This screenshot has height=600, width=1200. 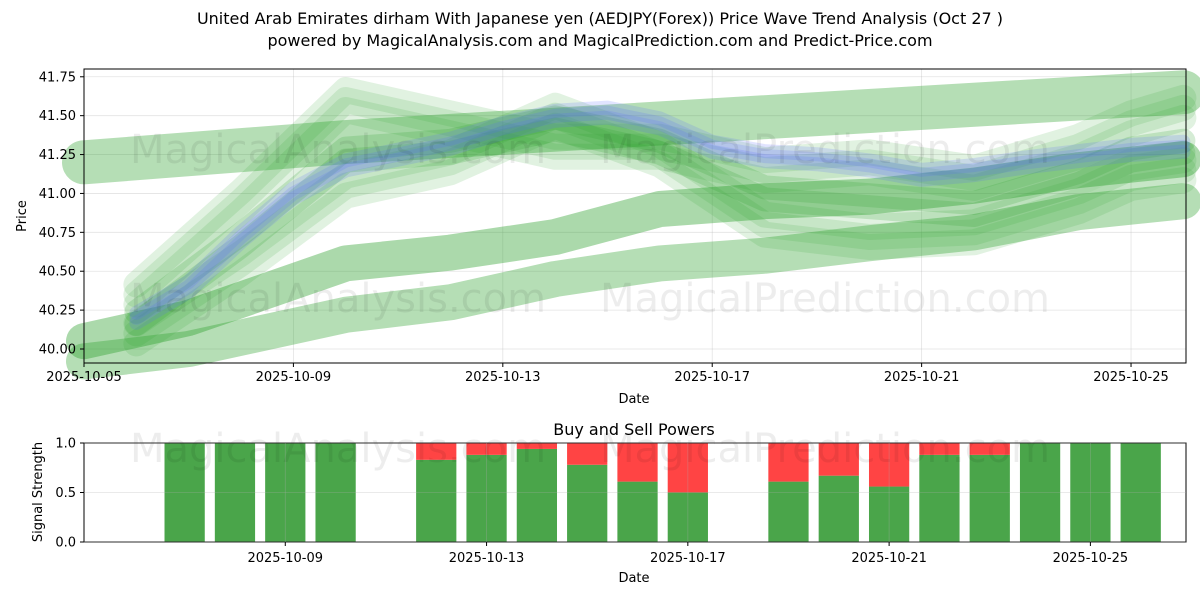 I want to click on price-y-tick-label: 40.75, so click(x=57, y=233).